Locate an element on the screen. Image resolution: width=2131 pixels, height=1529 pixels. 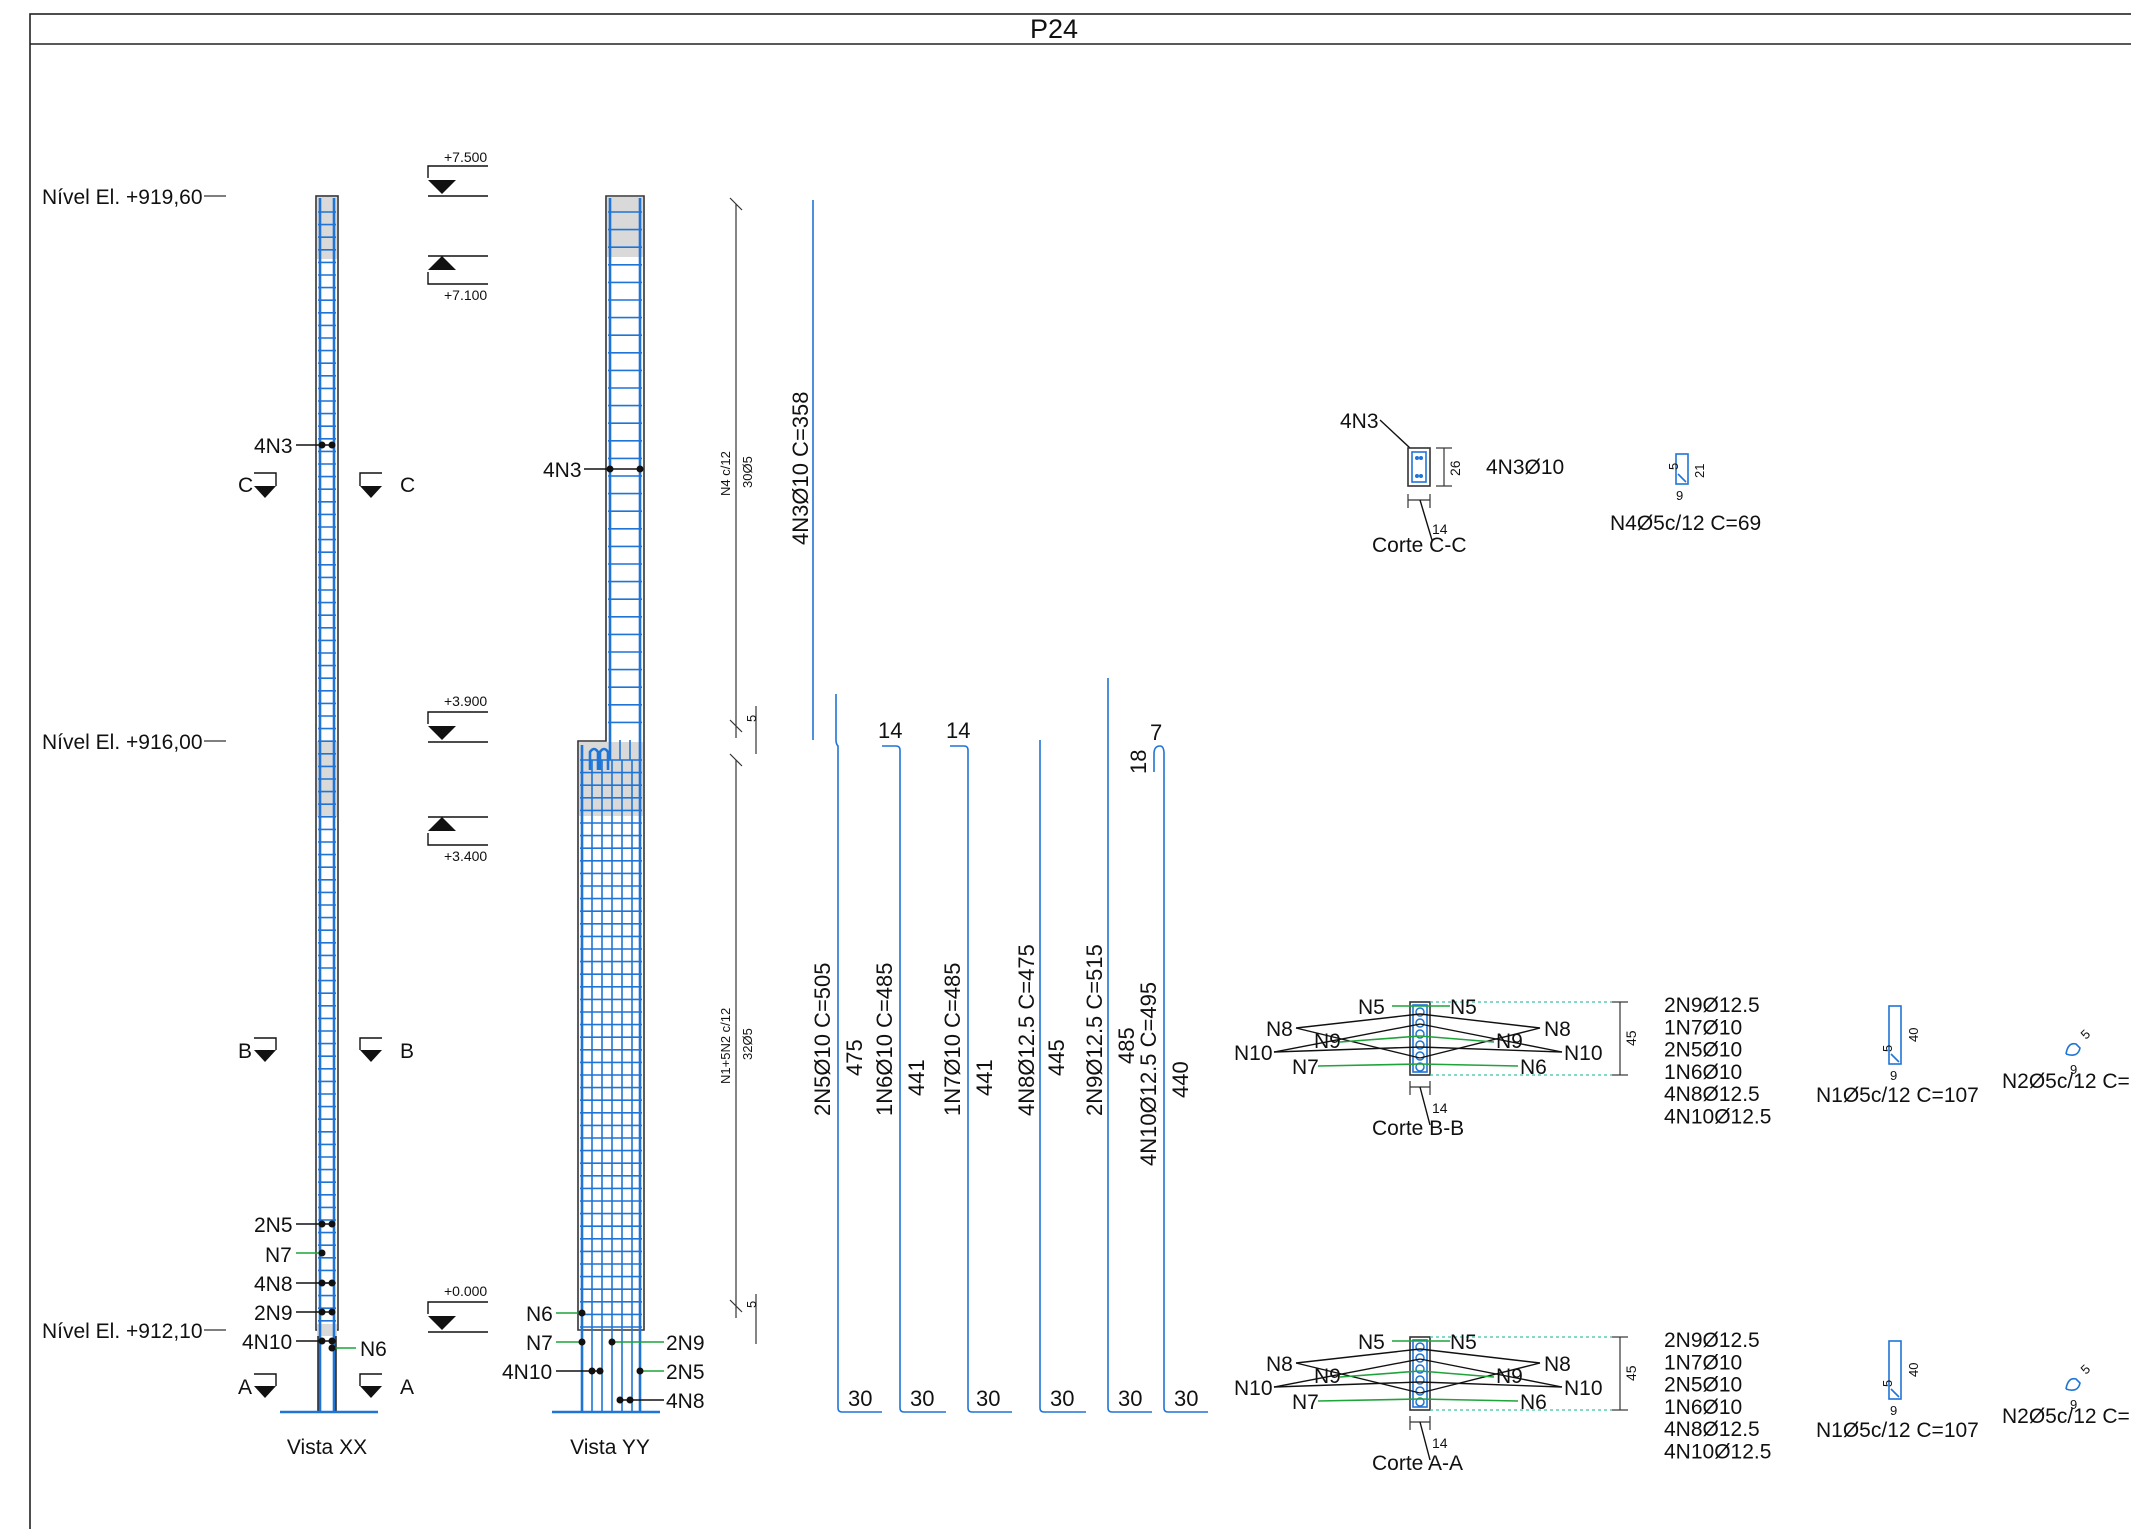
svg-text: 445 is located at coordinates (1056, 1057).